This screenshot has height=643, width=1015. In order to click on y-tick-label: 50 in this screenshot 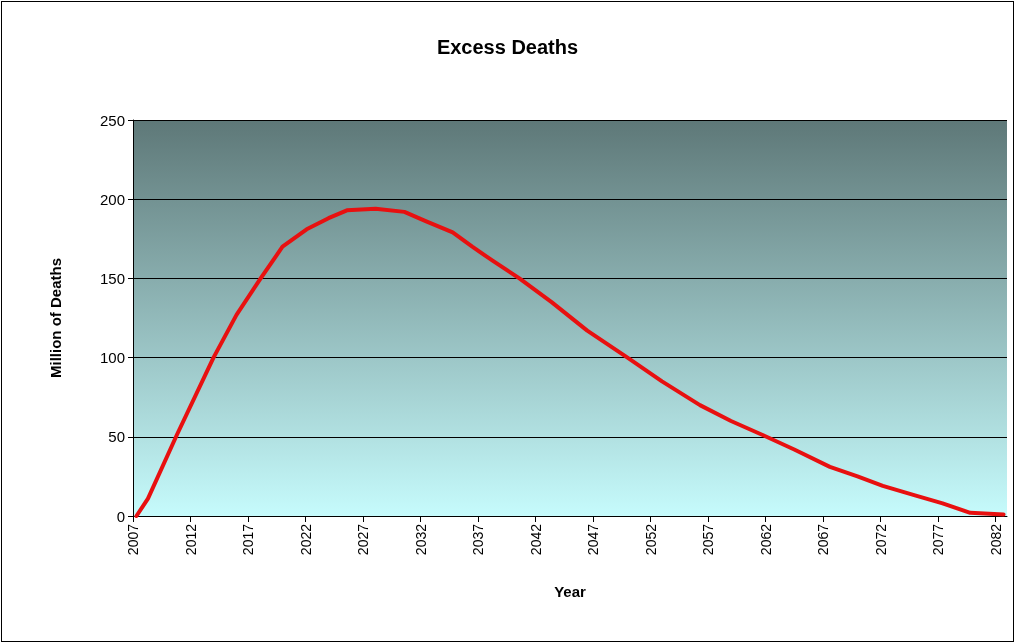, I will do `click(116, 437)`.